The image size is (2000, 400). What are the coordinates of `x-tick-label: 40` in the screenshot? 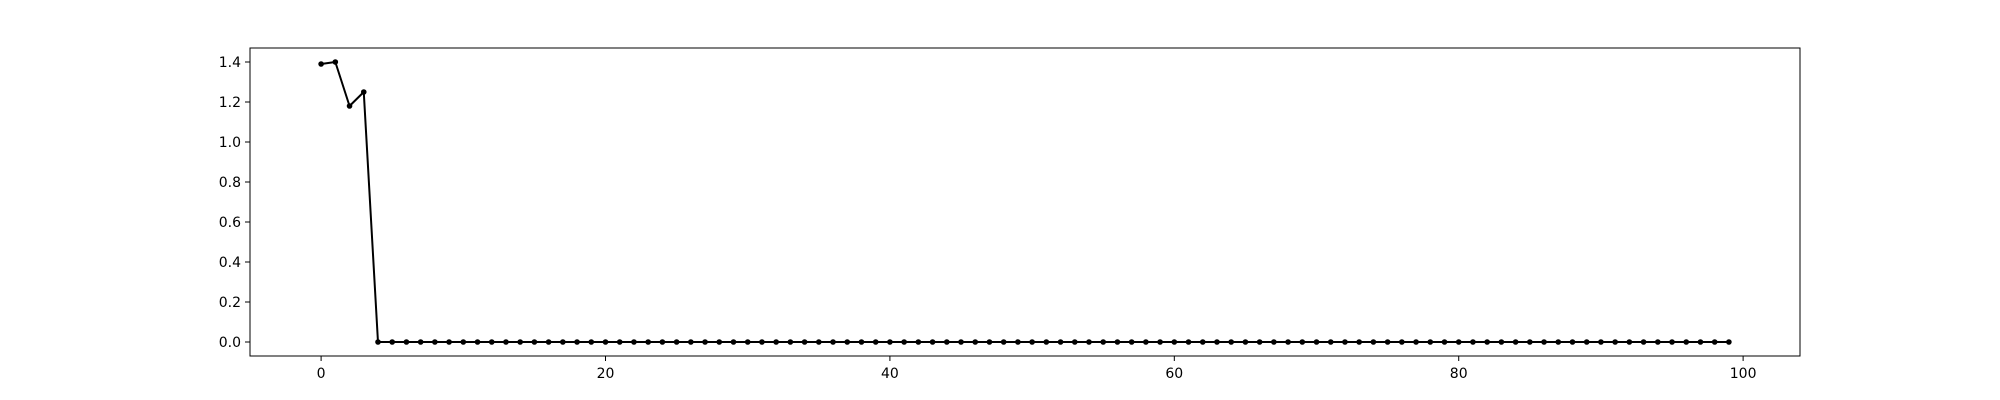 It's located at (890, 374).